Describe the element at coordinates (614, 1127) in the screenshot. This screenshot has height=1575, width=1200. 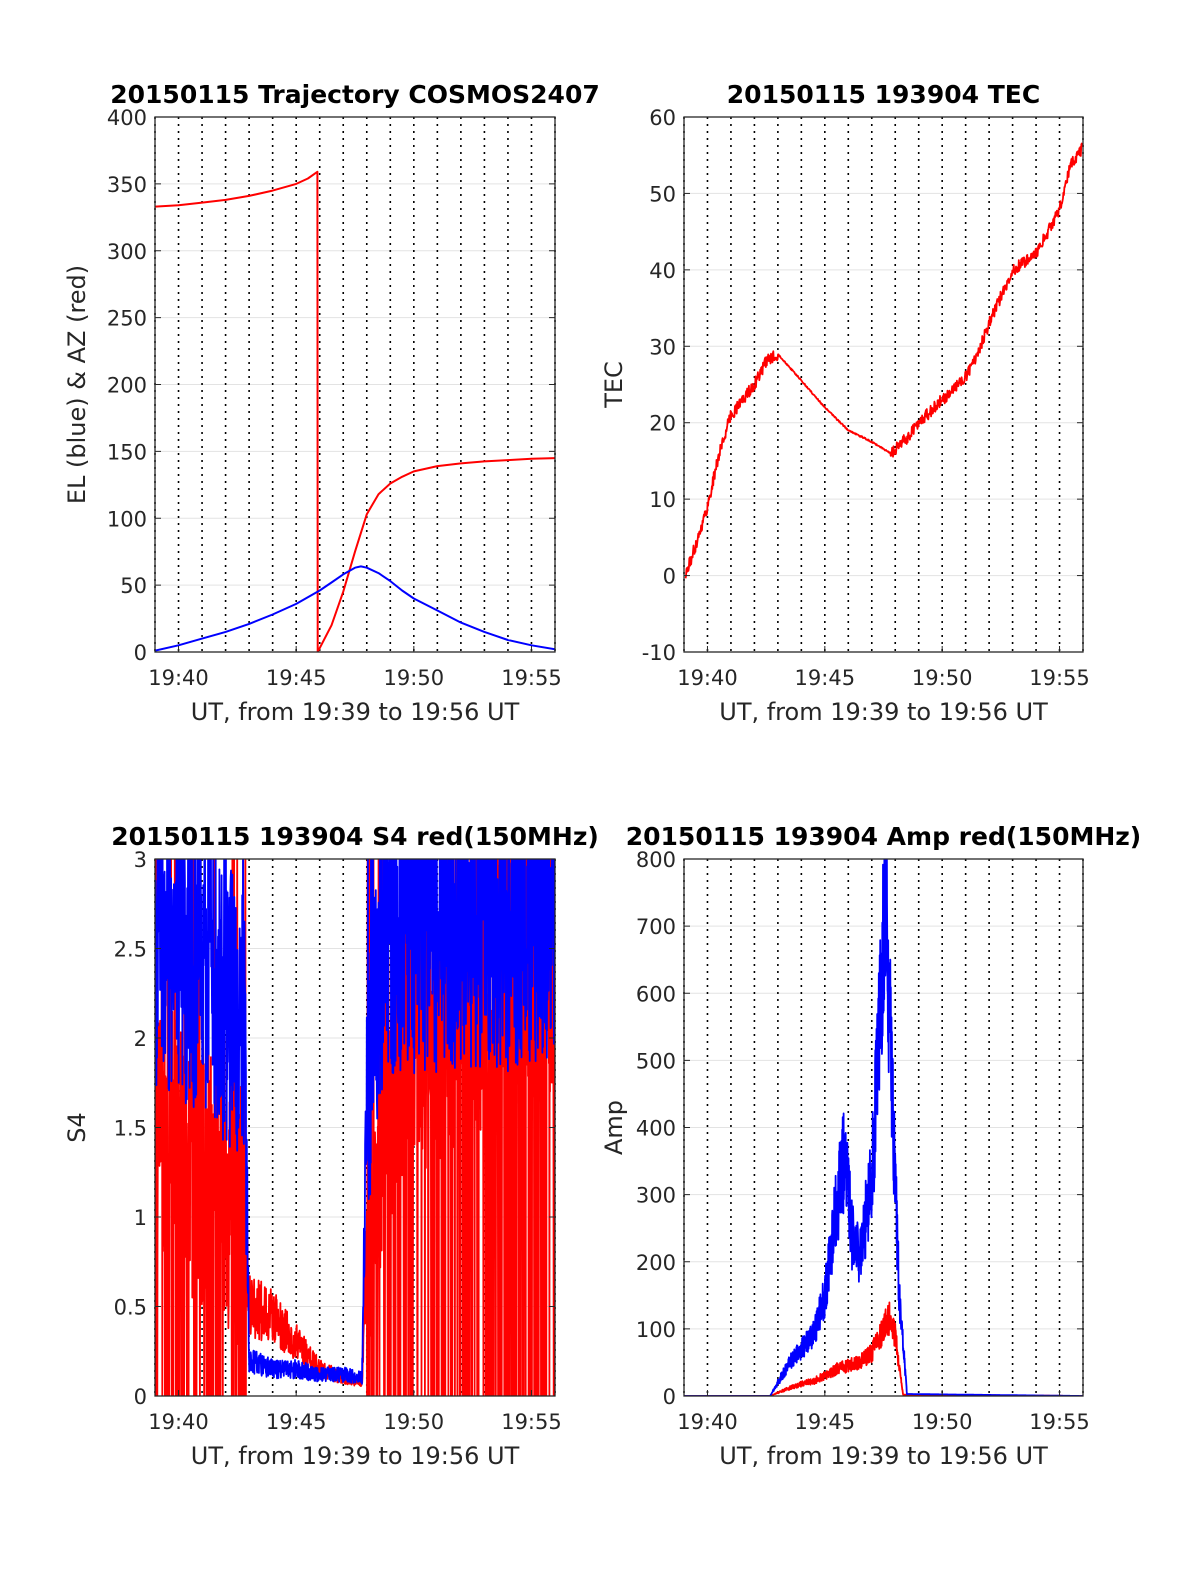
I see `y-axis-label: Amp` at that location.